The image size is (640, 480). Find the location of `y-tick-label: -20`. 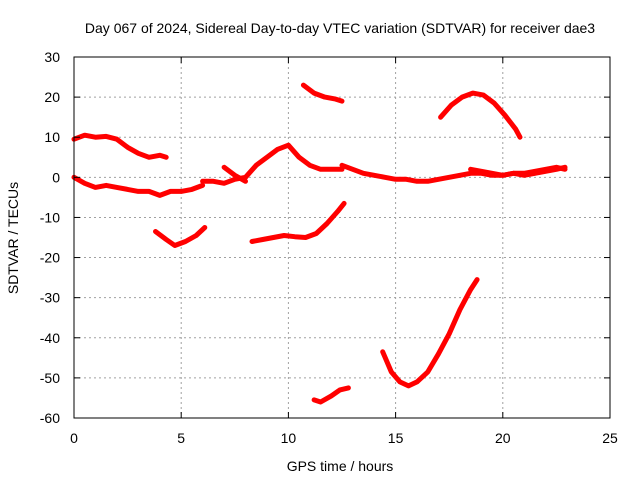

y-tick-label: -20 is located at coordinates (50, 258).